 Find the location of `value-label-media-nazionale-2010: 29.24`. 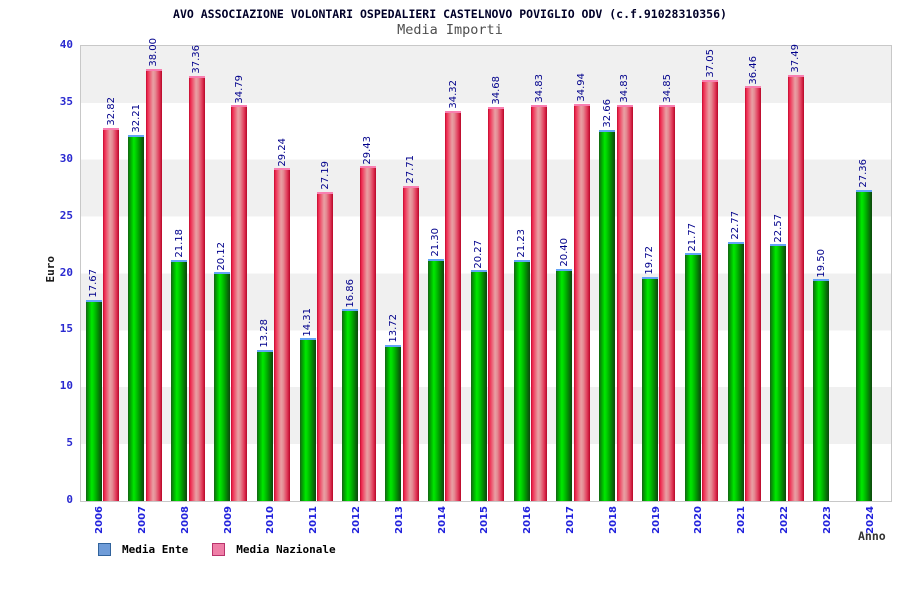

value-label-media-nazionale-2010: 29.24 is located at coordinates (282, 152).